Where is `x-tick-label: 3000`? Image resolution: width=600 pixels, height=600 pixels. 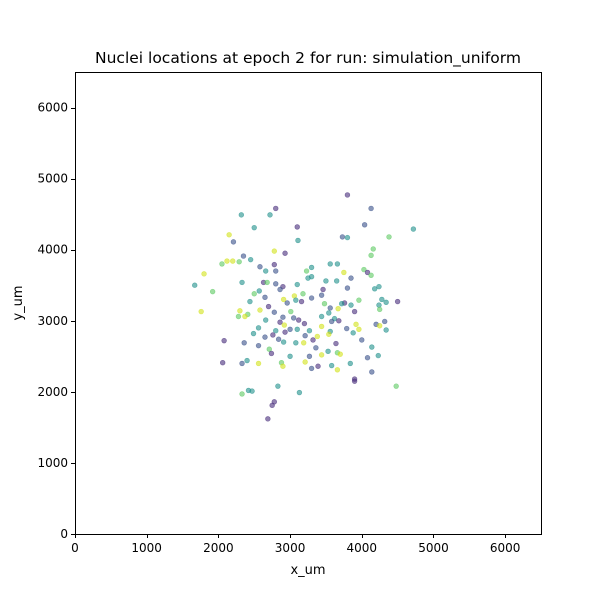
x-tick-label: 3000 is located at coordinates (290, 548).